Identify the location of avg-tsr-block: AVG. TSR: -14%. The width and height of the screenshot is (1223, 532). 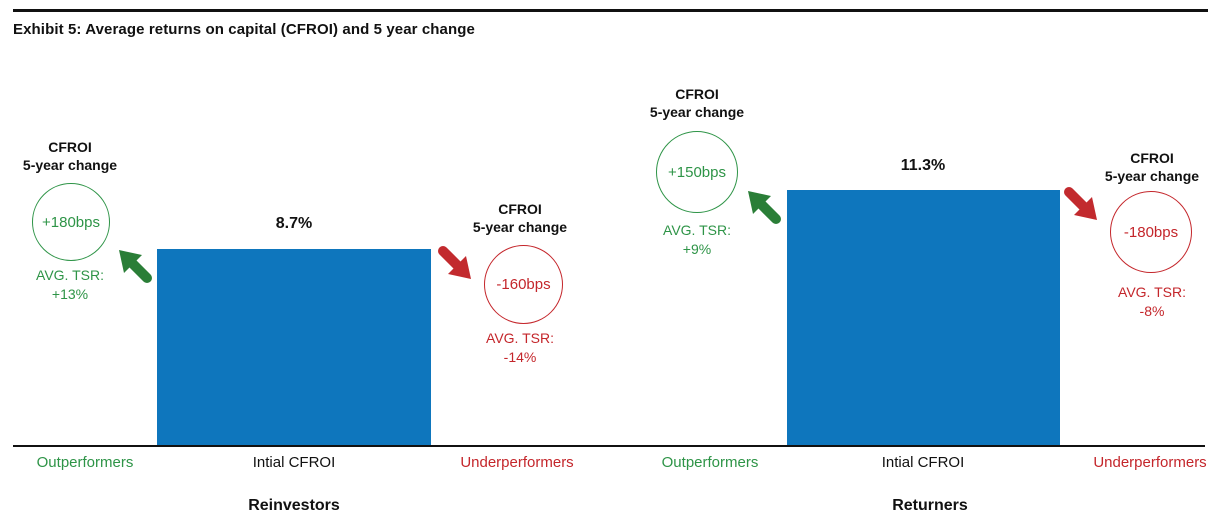
(520, 348).